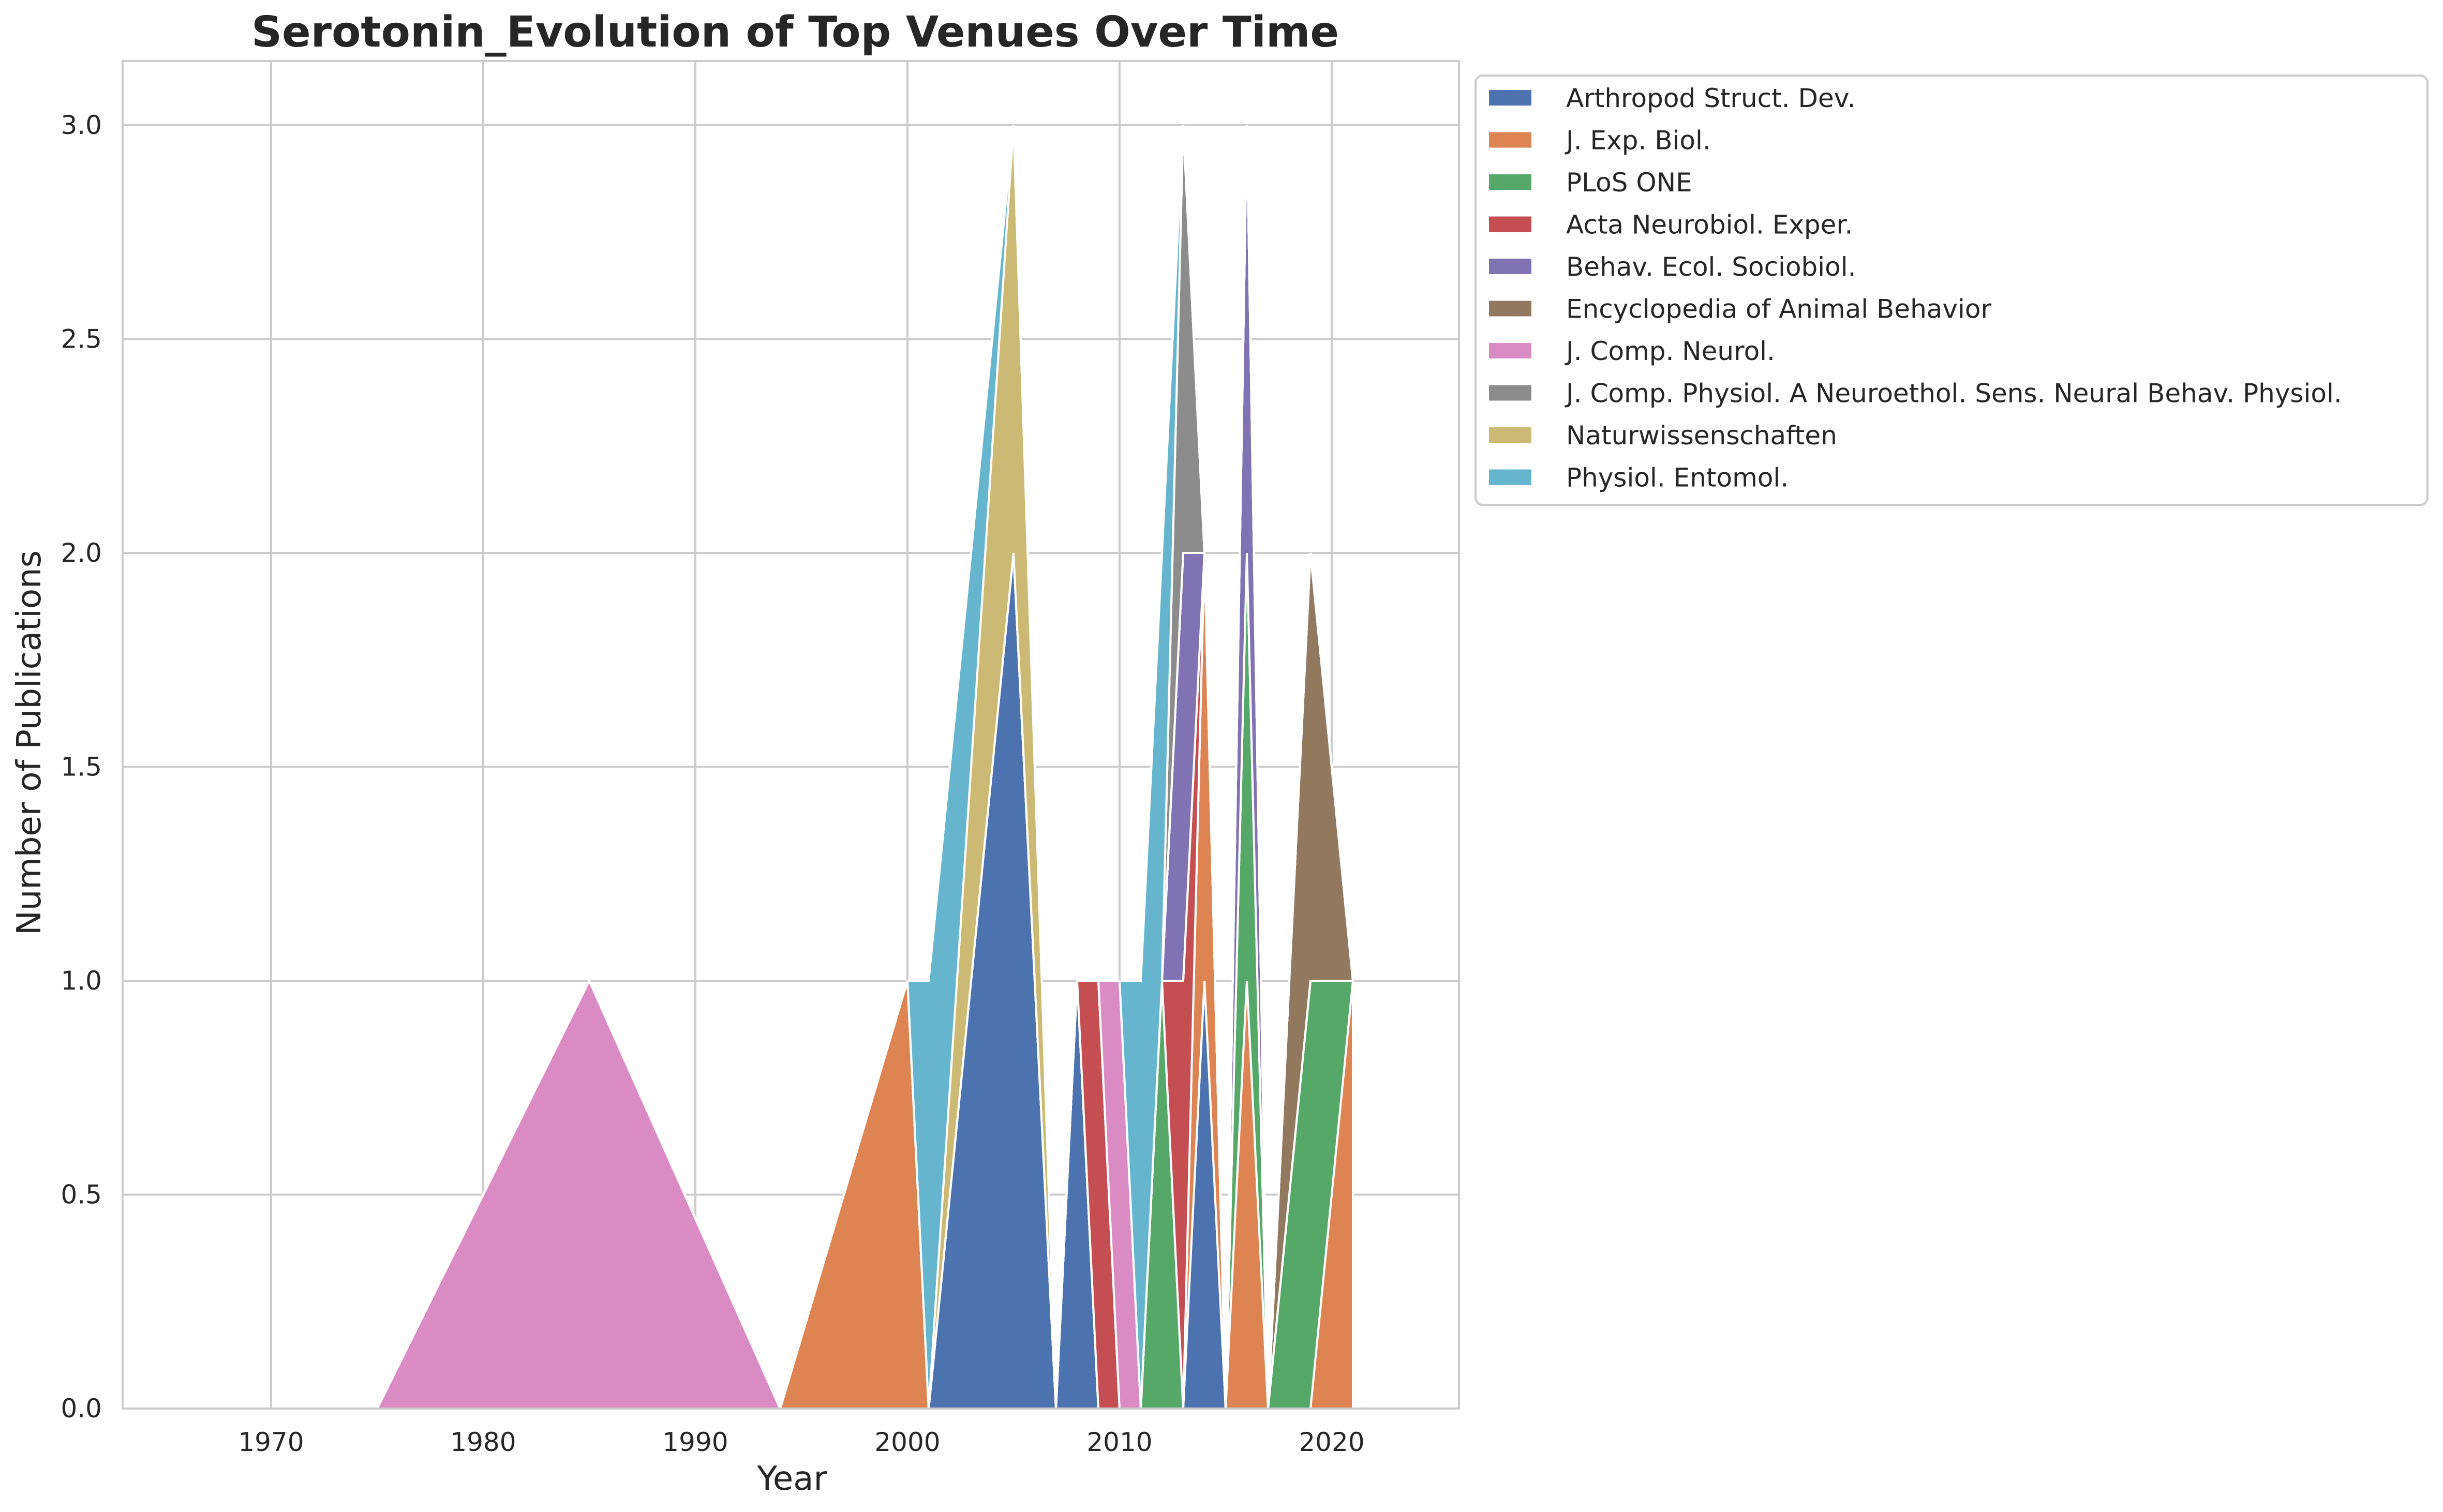 The height and width of the screenshot is (1512, 2443). Describe the element at coordinates (81, 1409) in the screenshot. I see `y-tick-label: 0.0` at that location.